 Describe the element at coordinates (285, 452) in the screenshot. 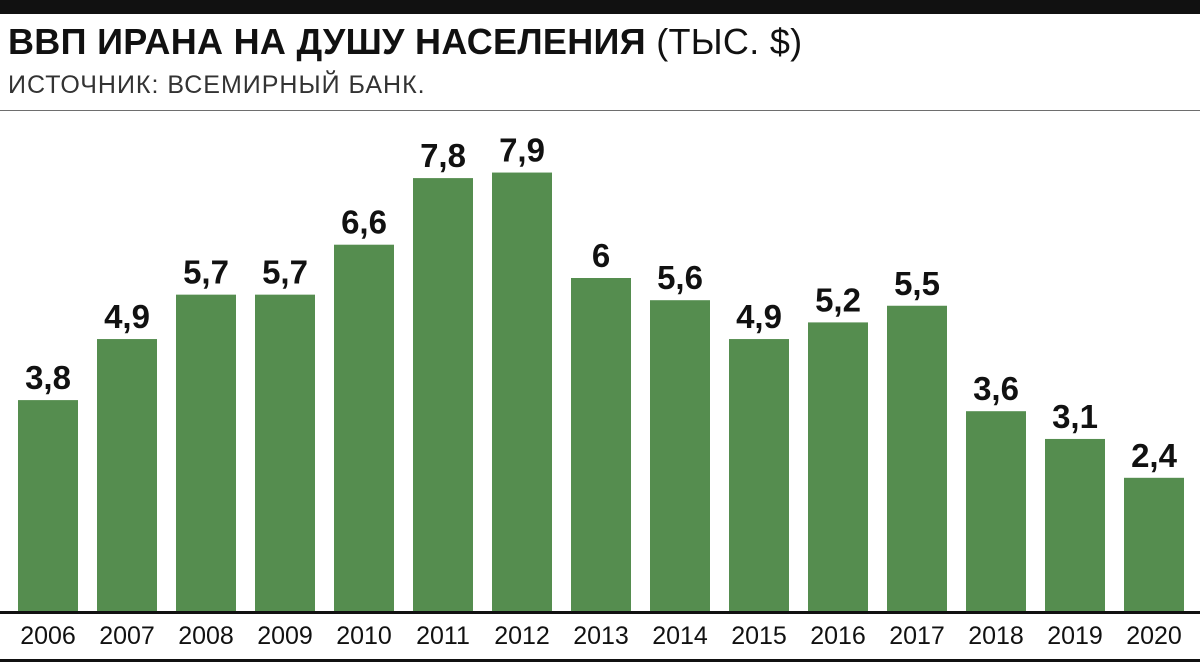

I see `bar-2009` at that location.